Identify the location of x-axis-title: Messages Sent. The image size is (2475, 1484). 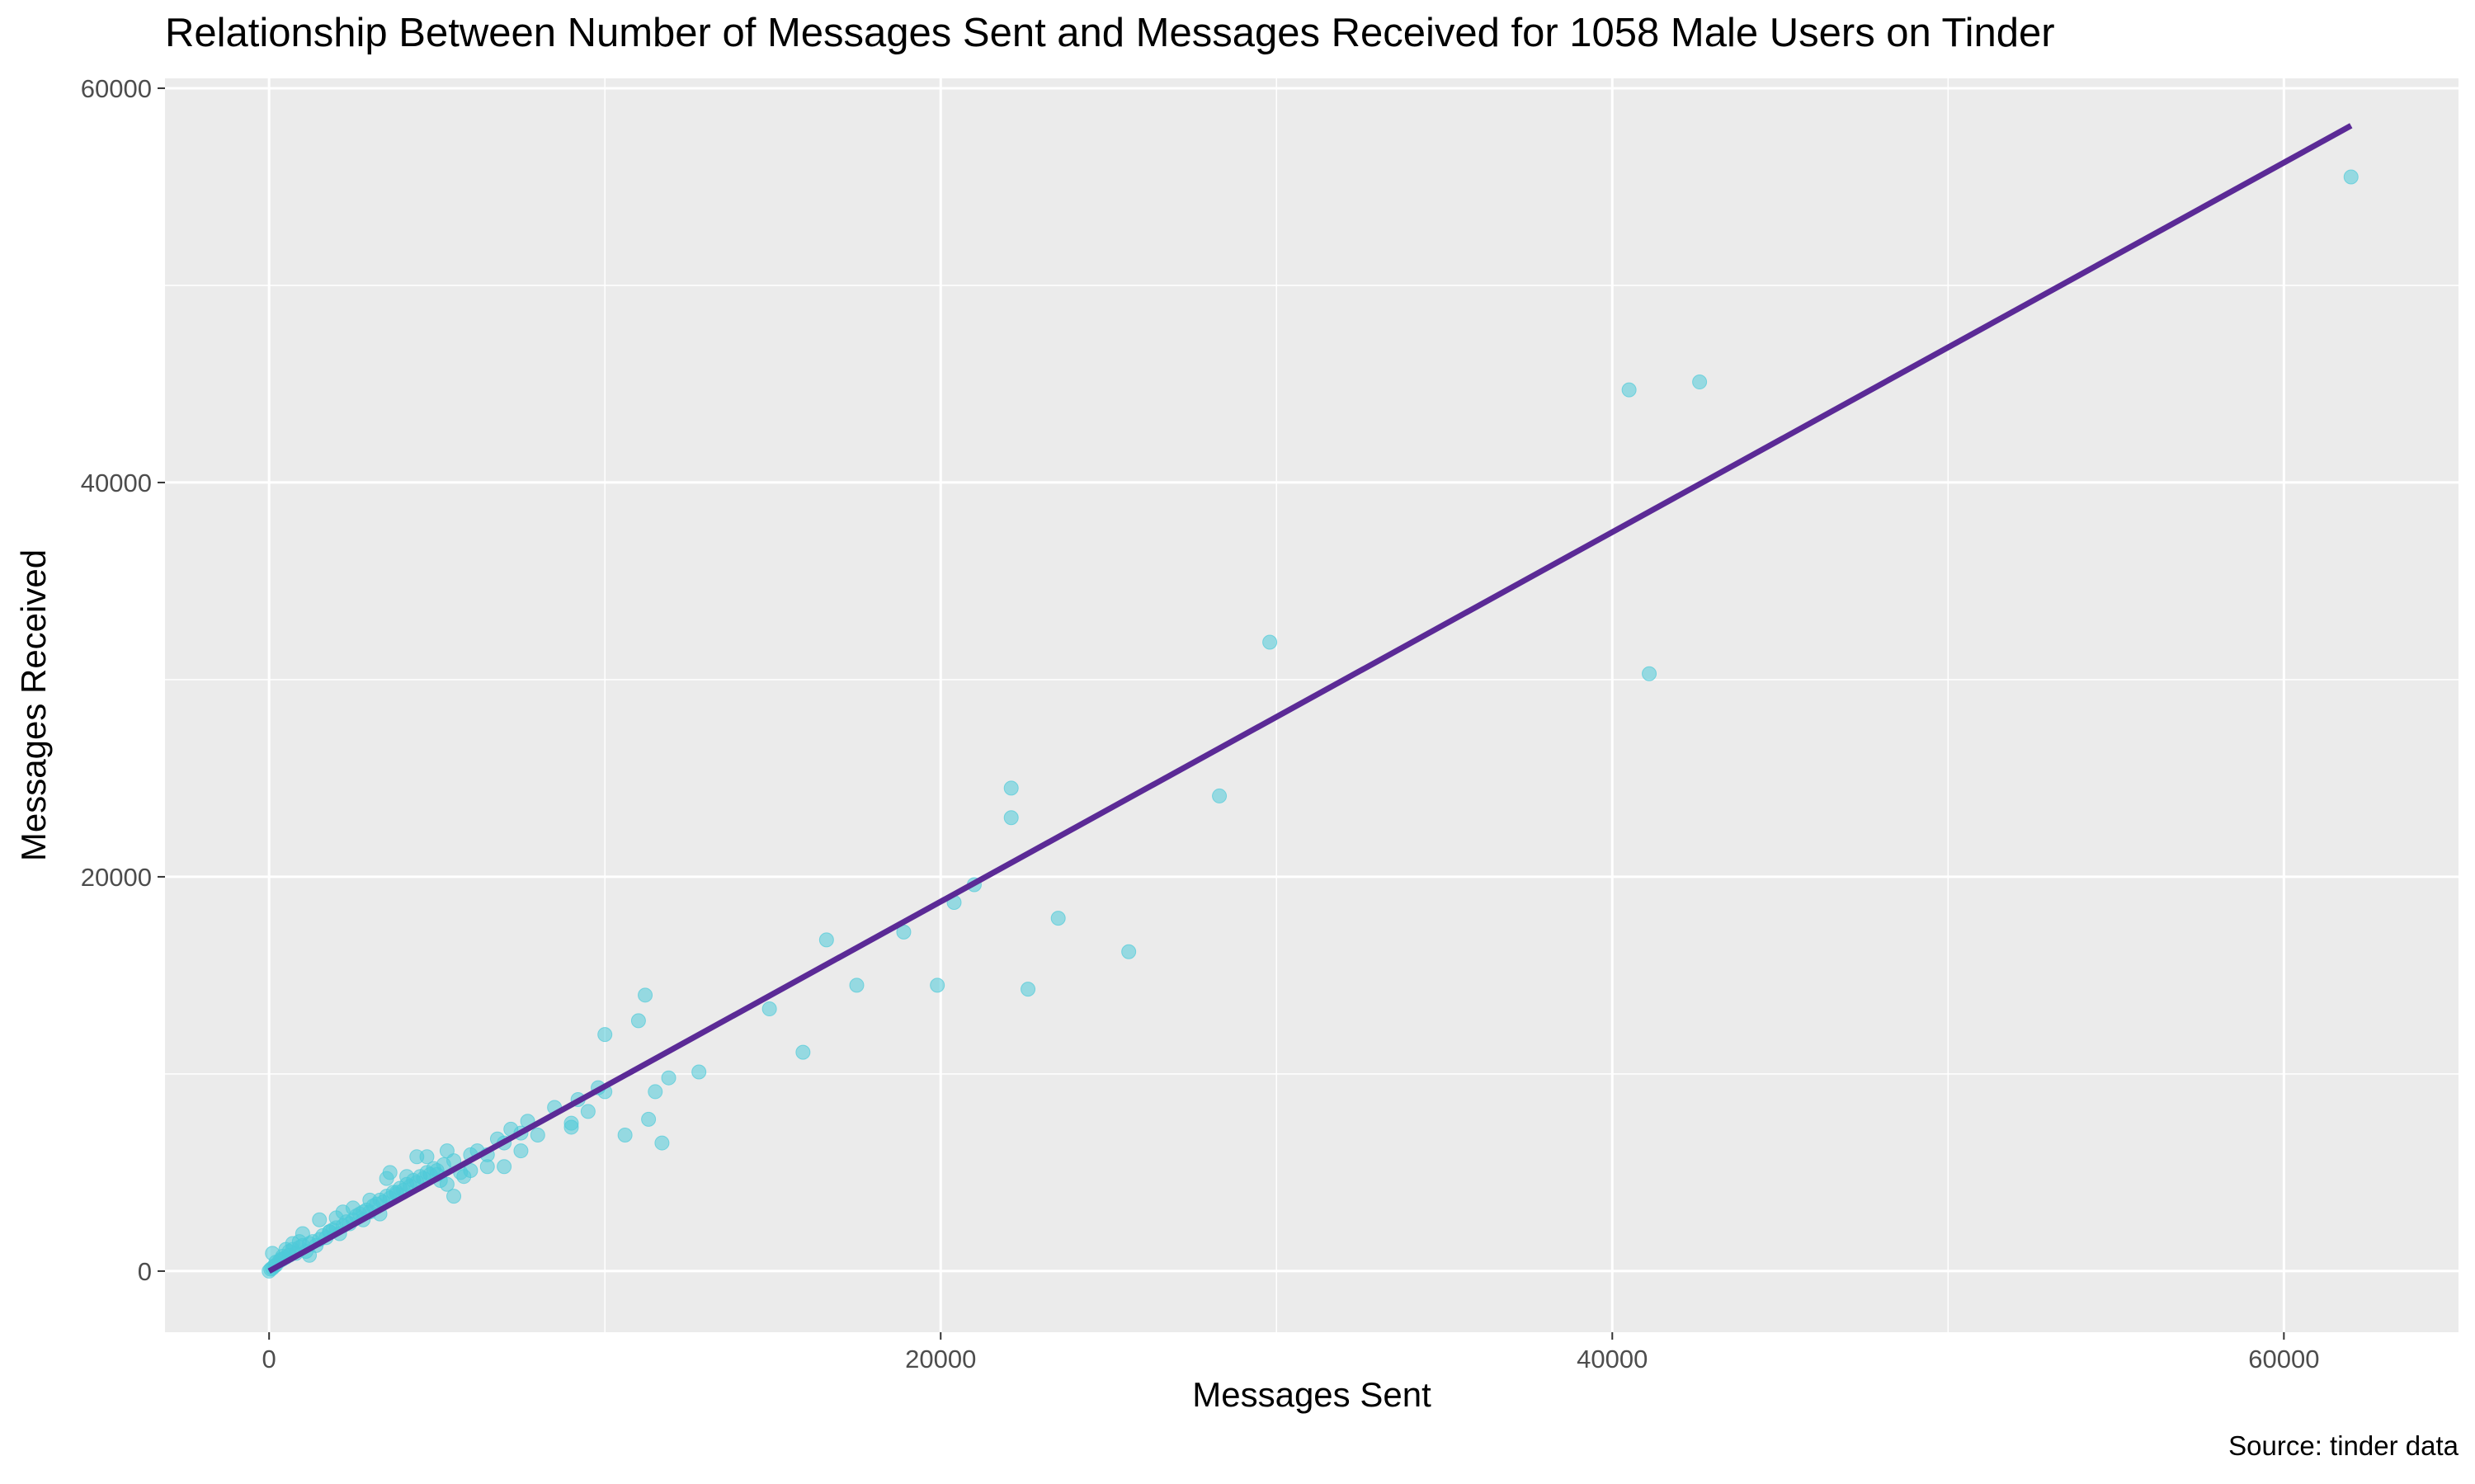
(1311, 1394).